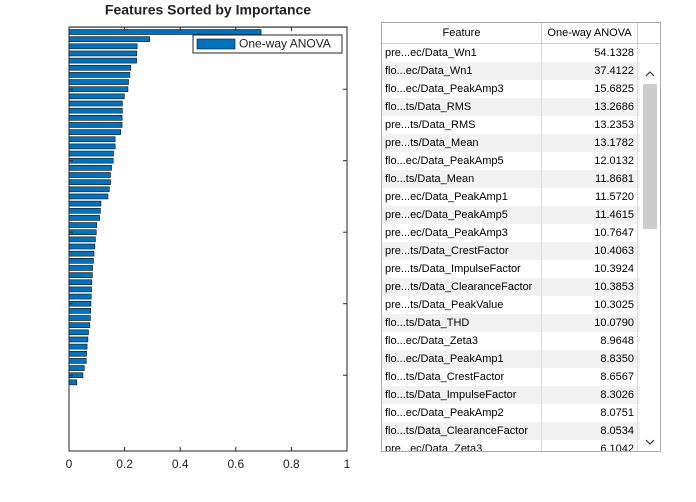 This screenshot has width=696, height=502. What do you see at coordinates (291, 464) in the screenshot?
I see `x-tick-label: 0.8` at bounding box center [291, 464].